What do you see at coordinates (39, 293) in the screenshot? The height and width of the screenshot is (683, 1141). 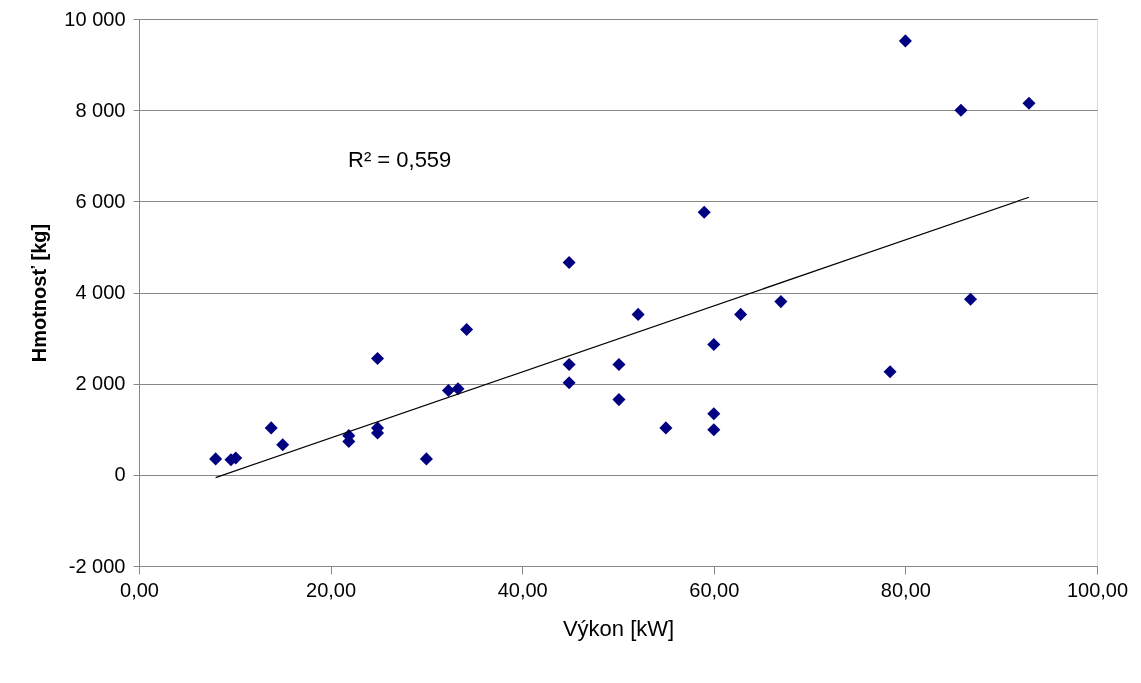 I see `y-axis-title: Hmotnosť [kg]` at bounding box center [39, 293].